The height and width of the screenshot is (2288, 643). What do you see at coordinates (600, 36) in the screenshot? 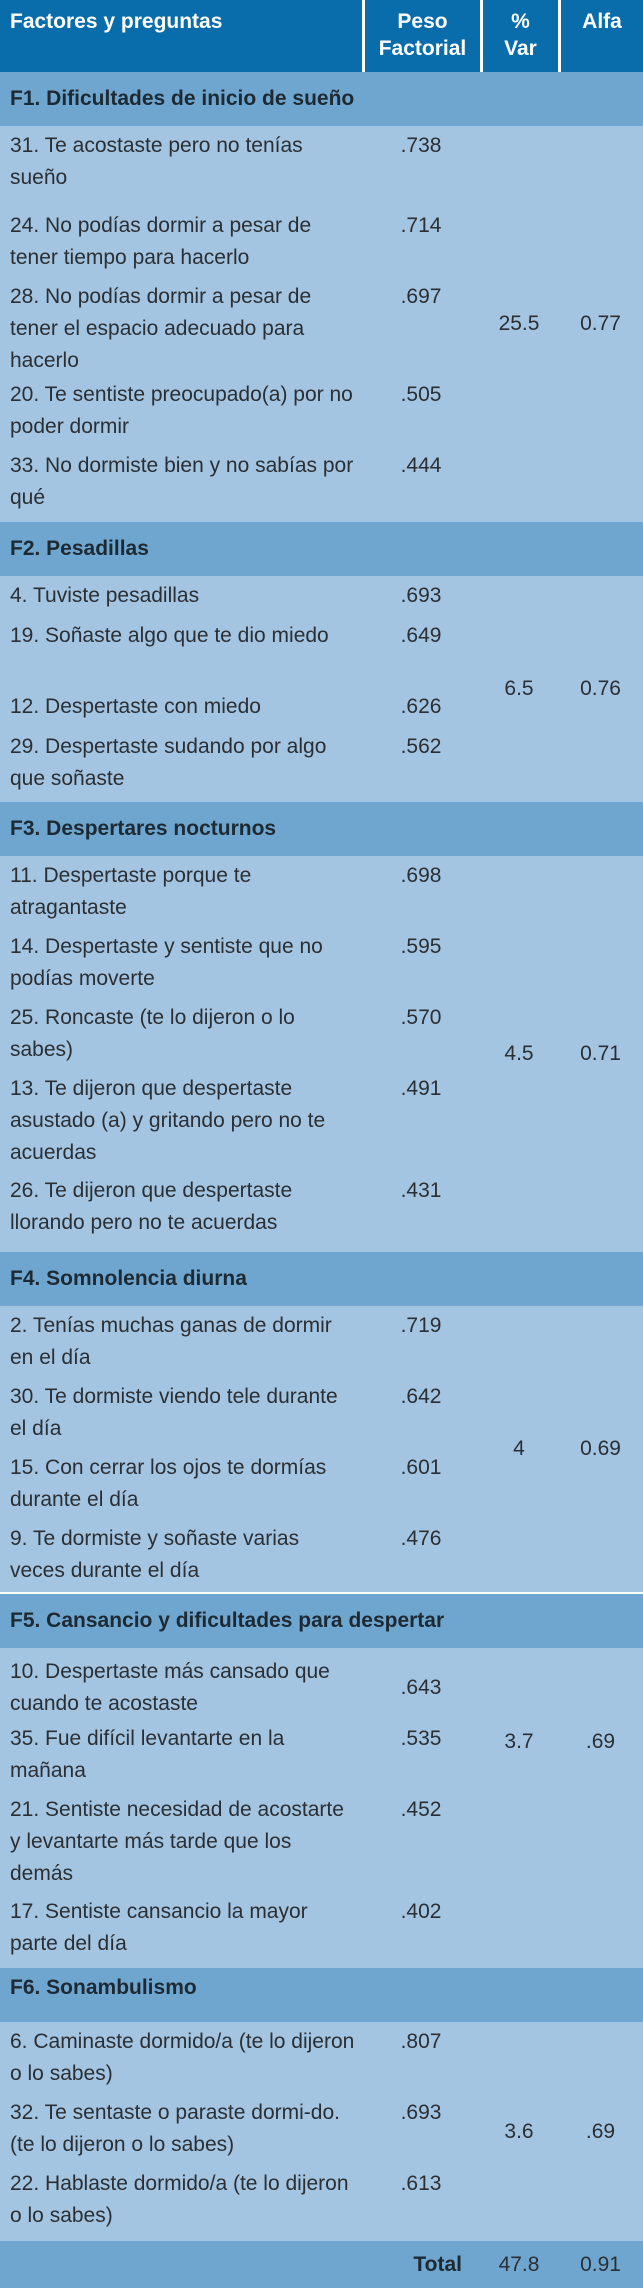
I see `header-alpha: Alfa` at bounding box center [600, 36].